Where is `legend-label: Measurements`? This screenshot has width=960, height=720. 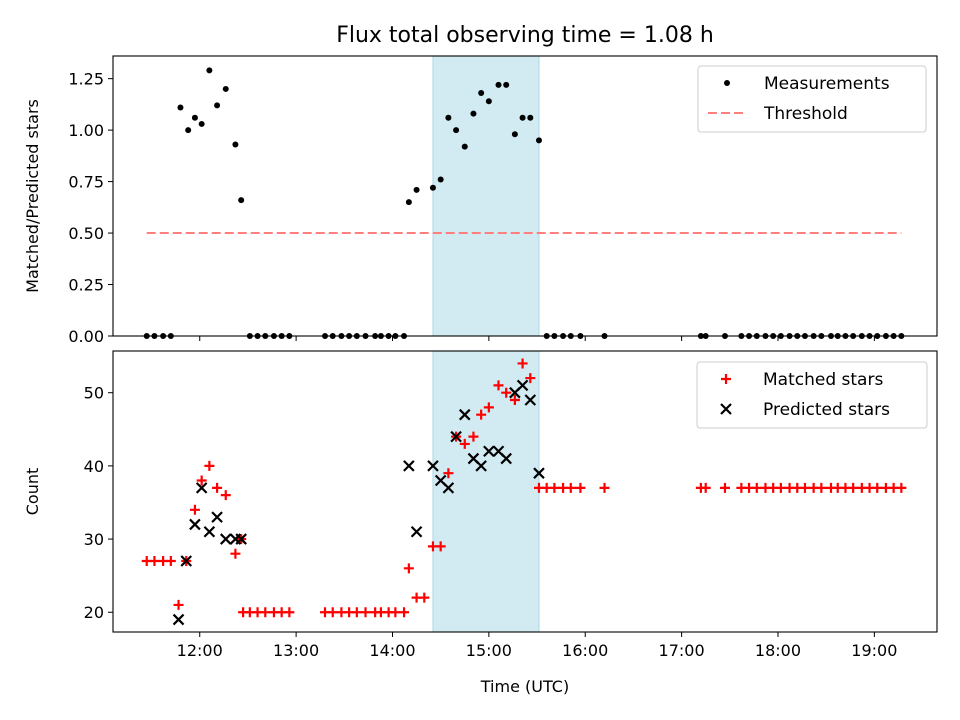 legend-label: Measurements is located at coordinates (827, 84).